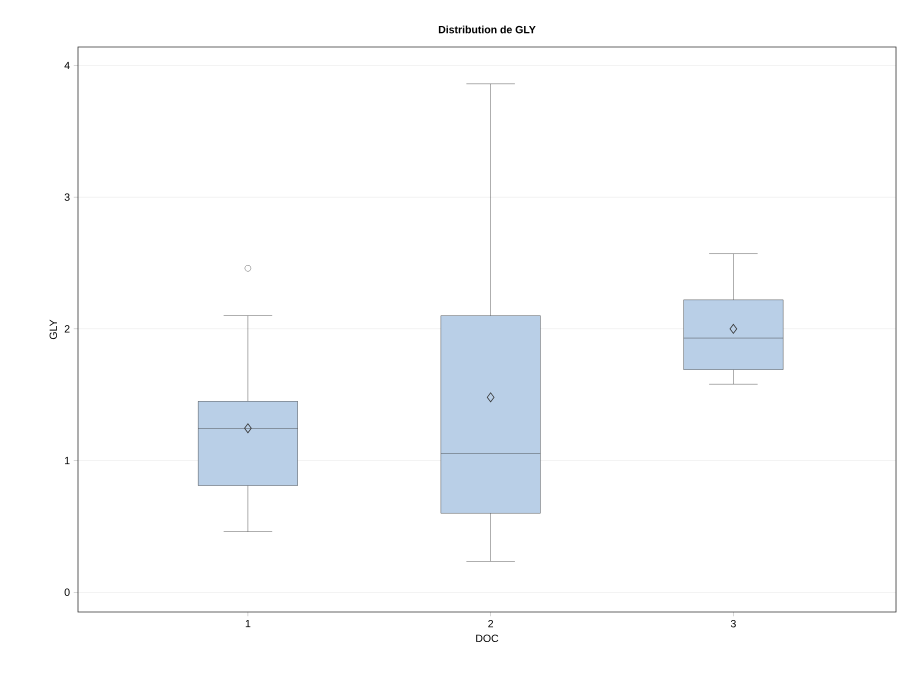  I want to click on y-tick-label: 1, so click(67, 460).